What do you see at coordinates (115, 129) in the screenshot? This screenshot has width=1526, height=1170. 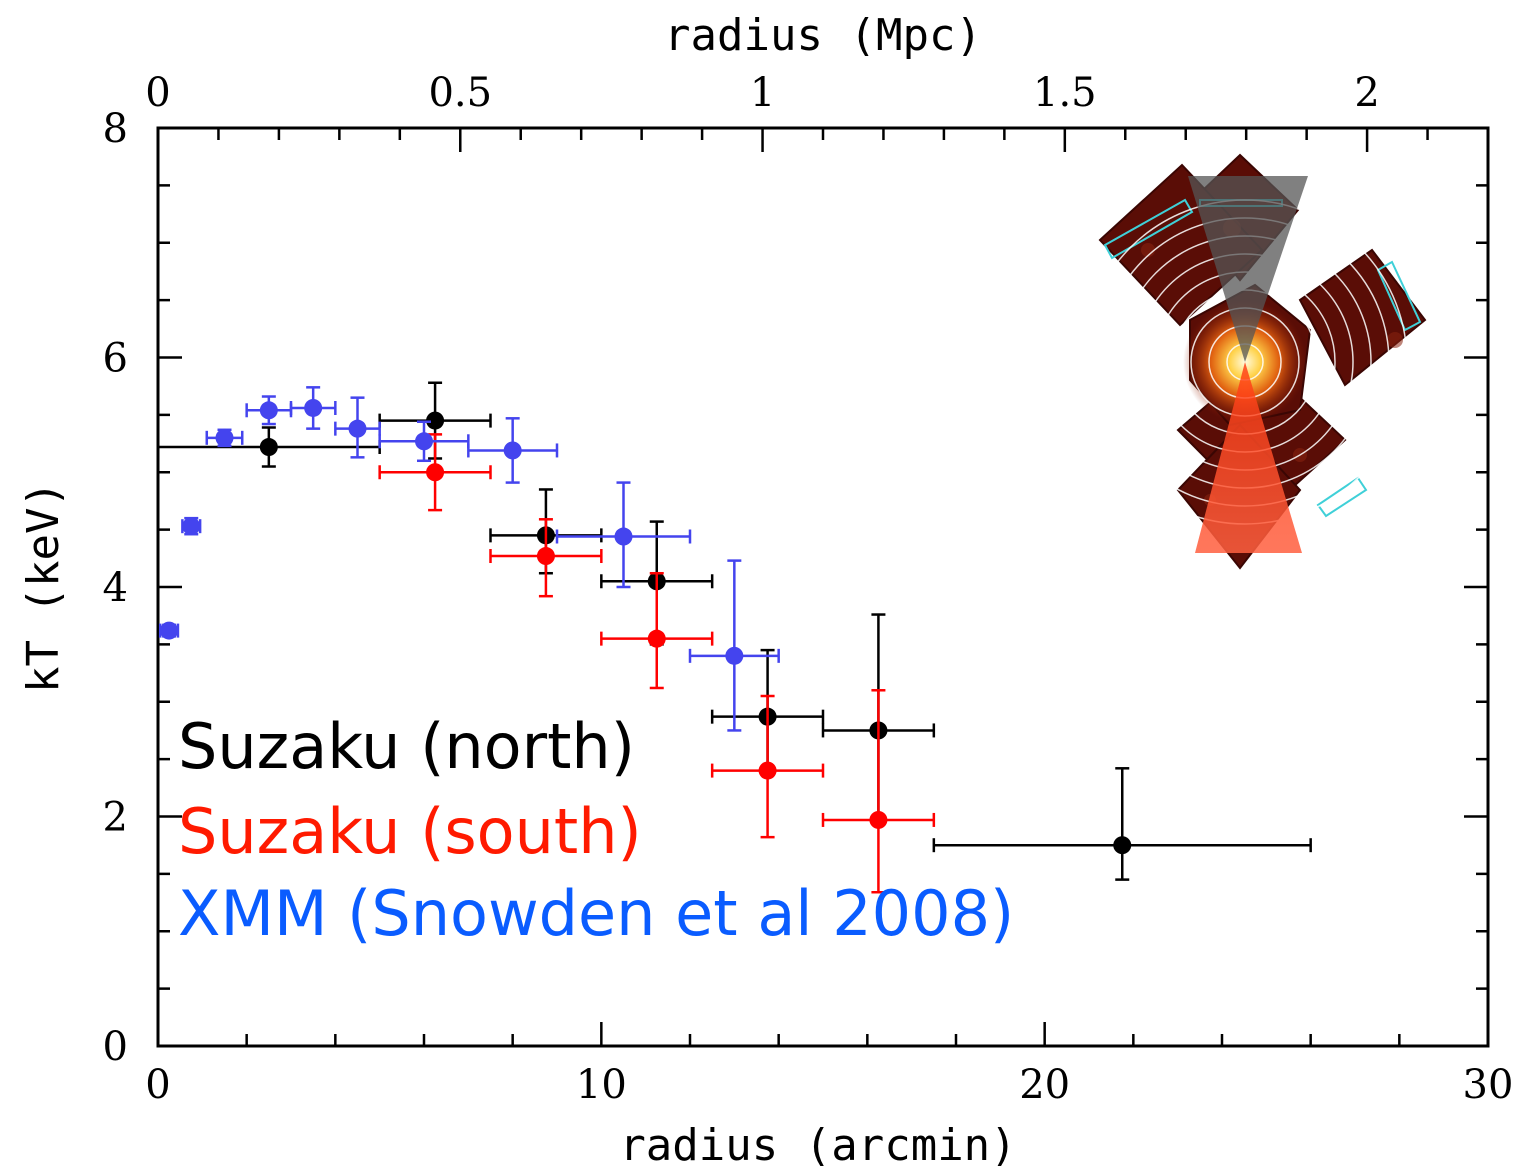 I see `y-tick-label: 8` at bounding box center [115, 129].